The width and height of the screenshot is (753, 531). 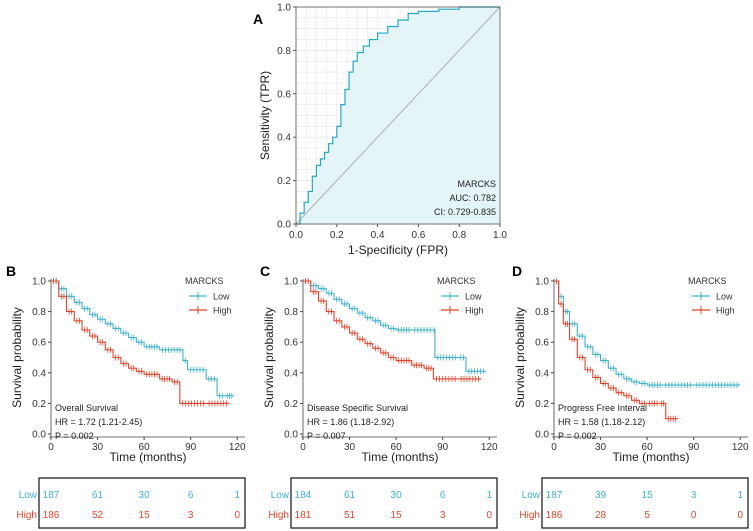 What do you see at coordinates (601, 422) in the screenshot?
I see `hazard-ratio-text: HR = 1.58 (1.18-2.12)` at bounding box center [601, 422].